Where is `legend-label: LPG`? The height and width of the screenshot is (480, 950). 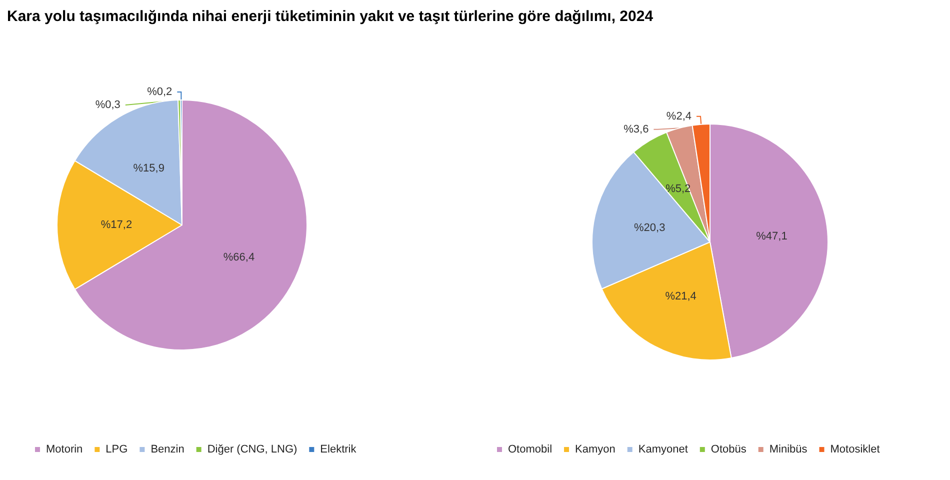 legend-label: LPG is located at coordinates (117, 450).